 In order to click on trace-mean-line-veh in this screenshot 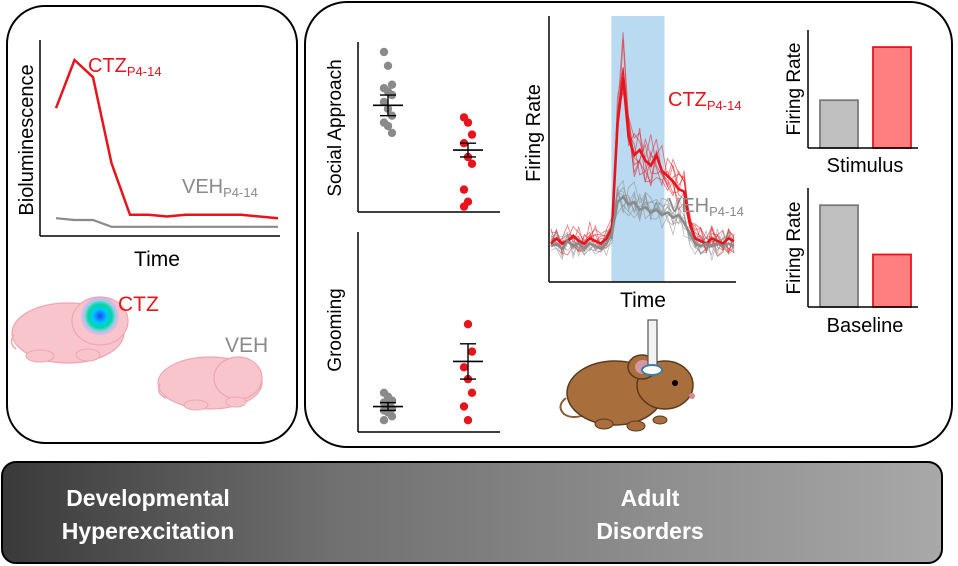, I will do `click(642, 222)`.